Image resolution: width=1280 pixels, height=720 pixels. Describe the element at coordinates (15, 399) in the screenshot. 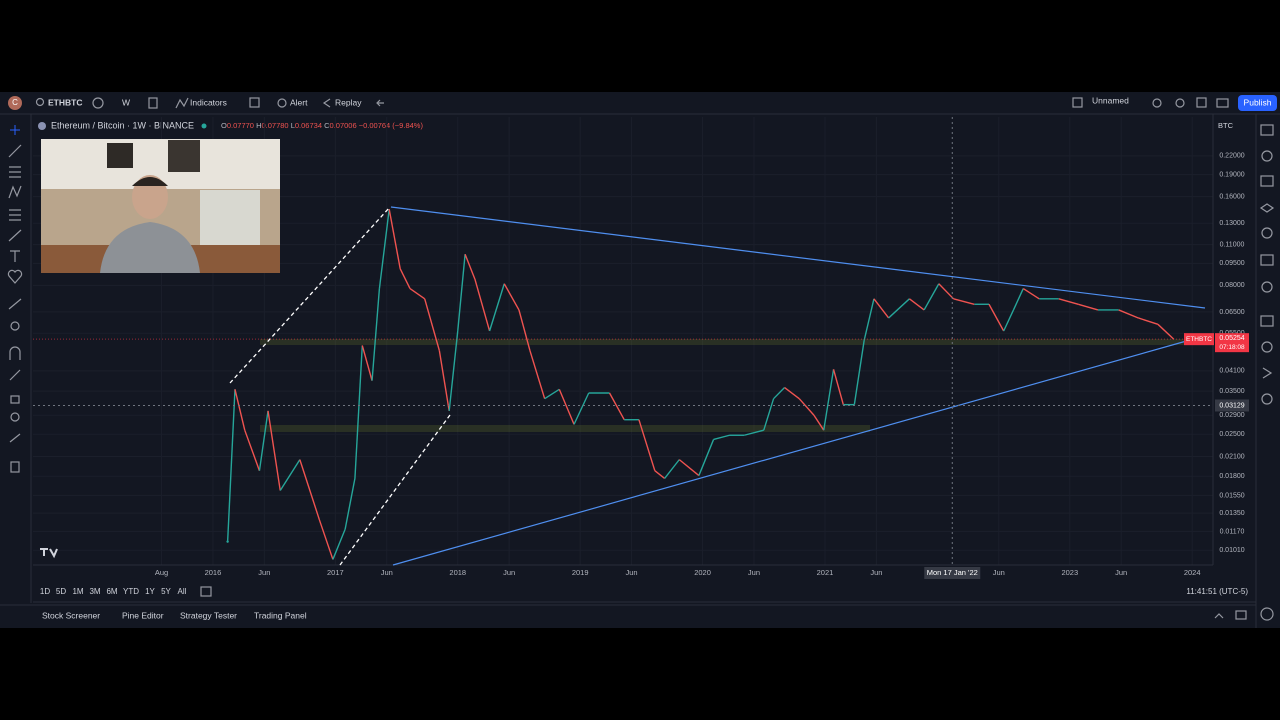

I see `lock` at that location.